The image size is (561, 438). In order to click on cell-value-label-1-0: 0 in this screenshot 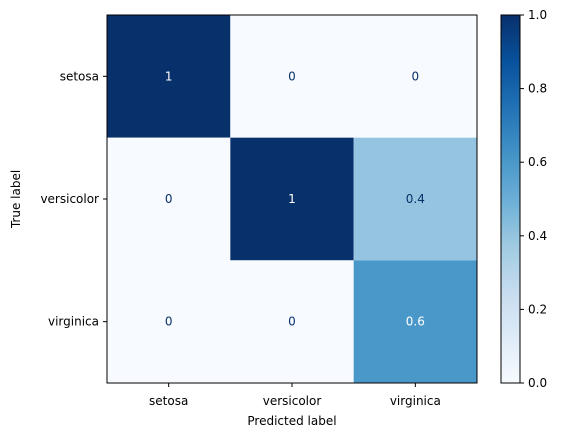, I will do `click(169, 199)`.